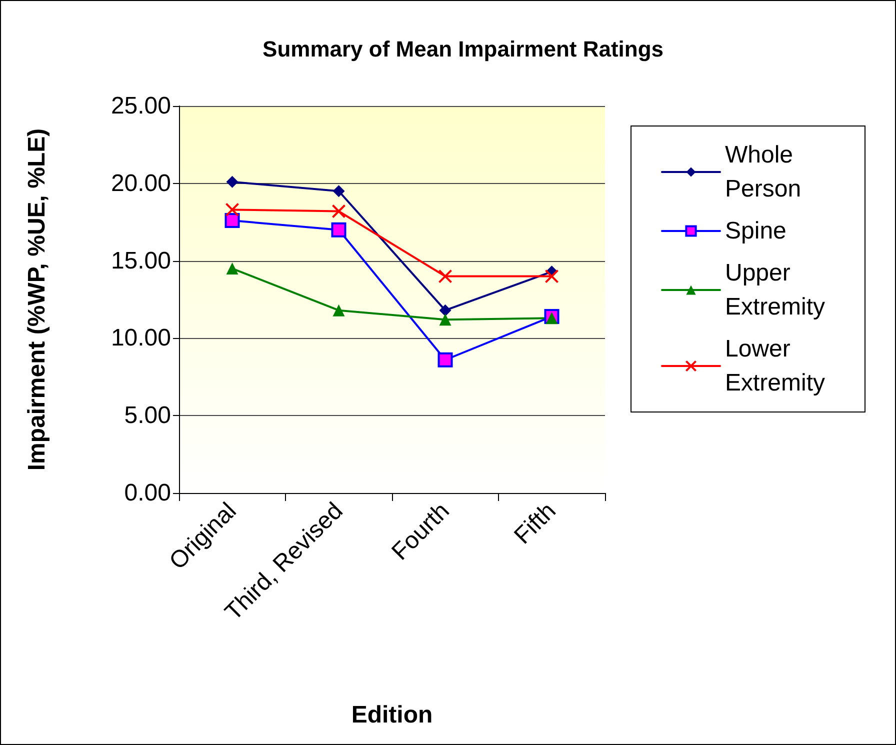 The image size is (896, 745). Describe the element at coordinates (140, 260) in the screenshot. I see `y-tick-label: 15.00` at that location.